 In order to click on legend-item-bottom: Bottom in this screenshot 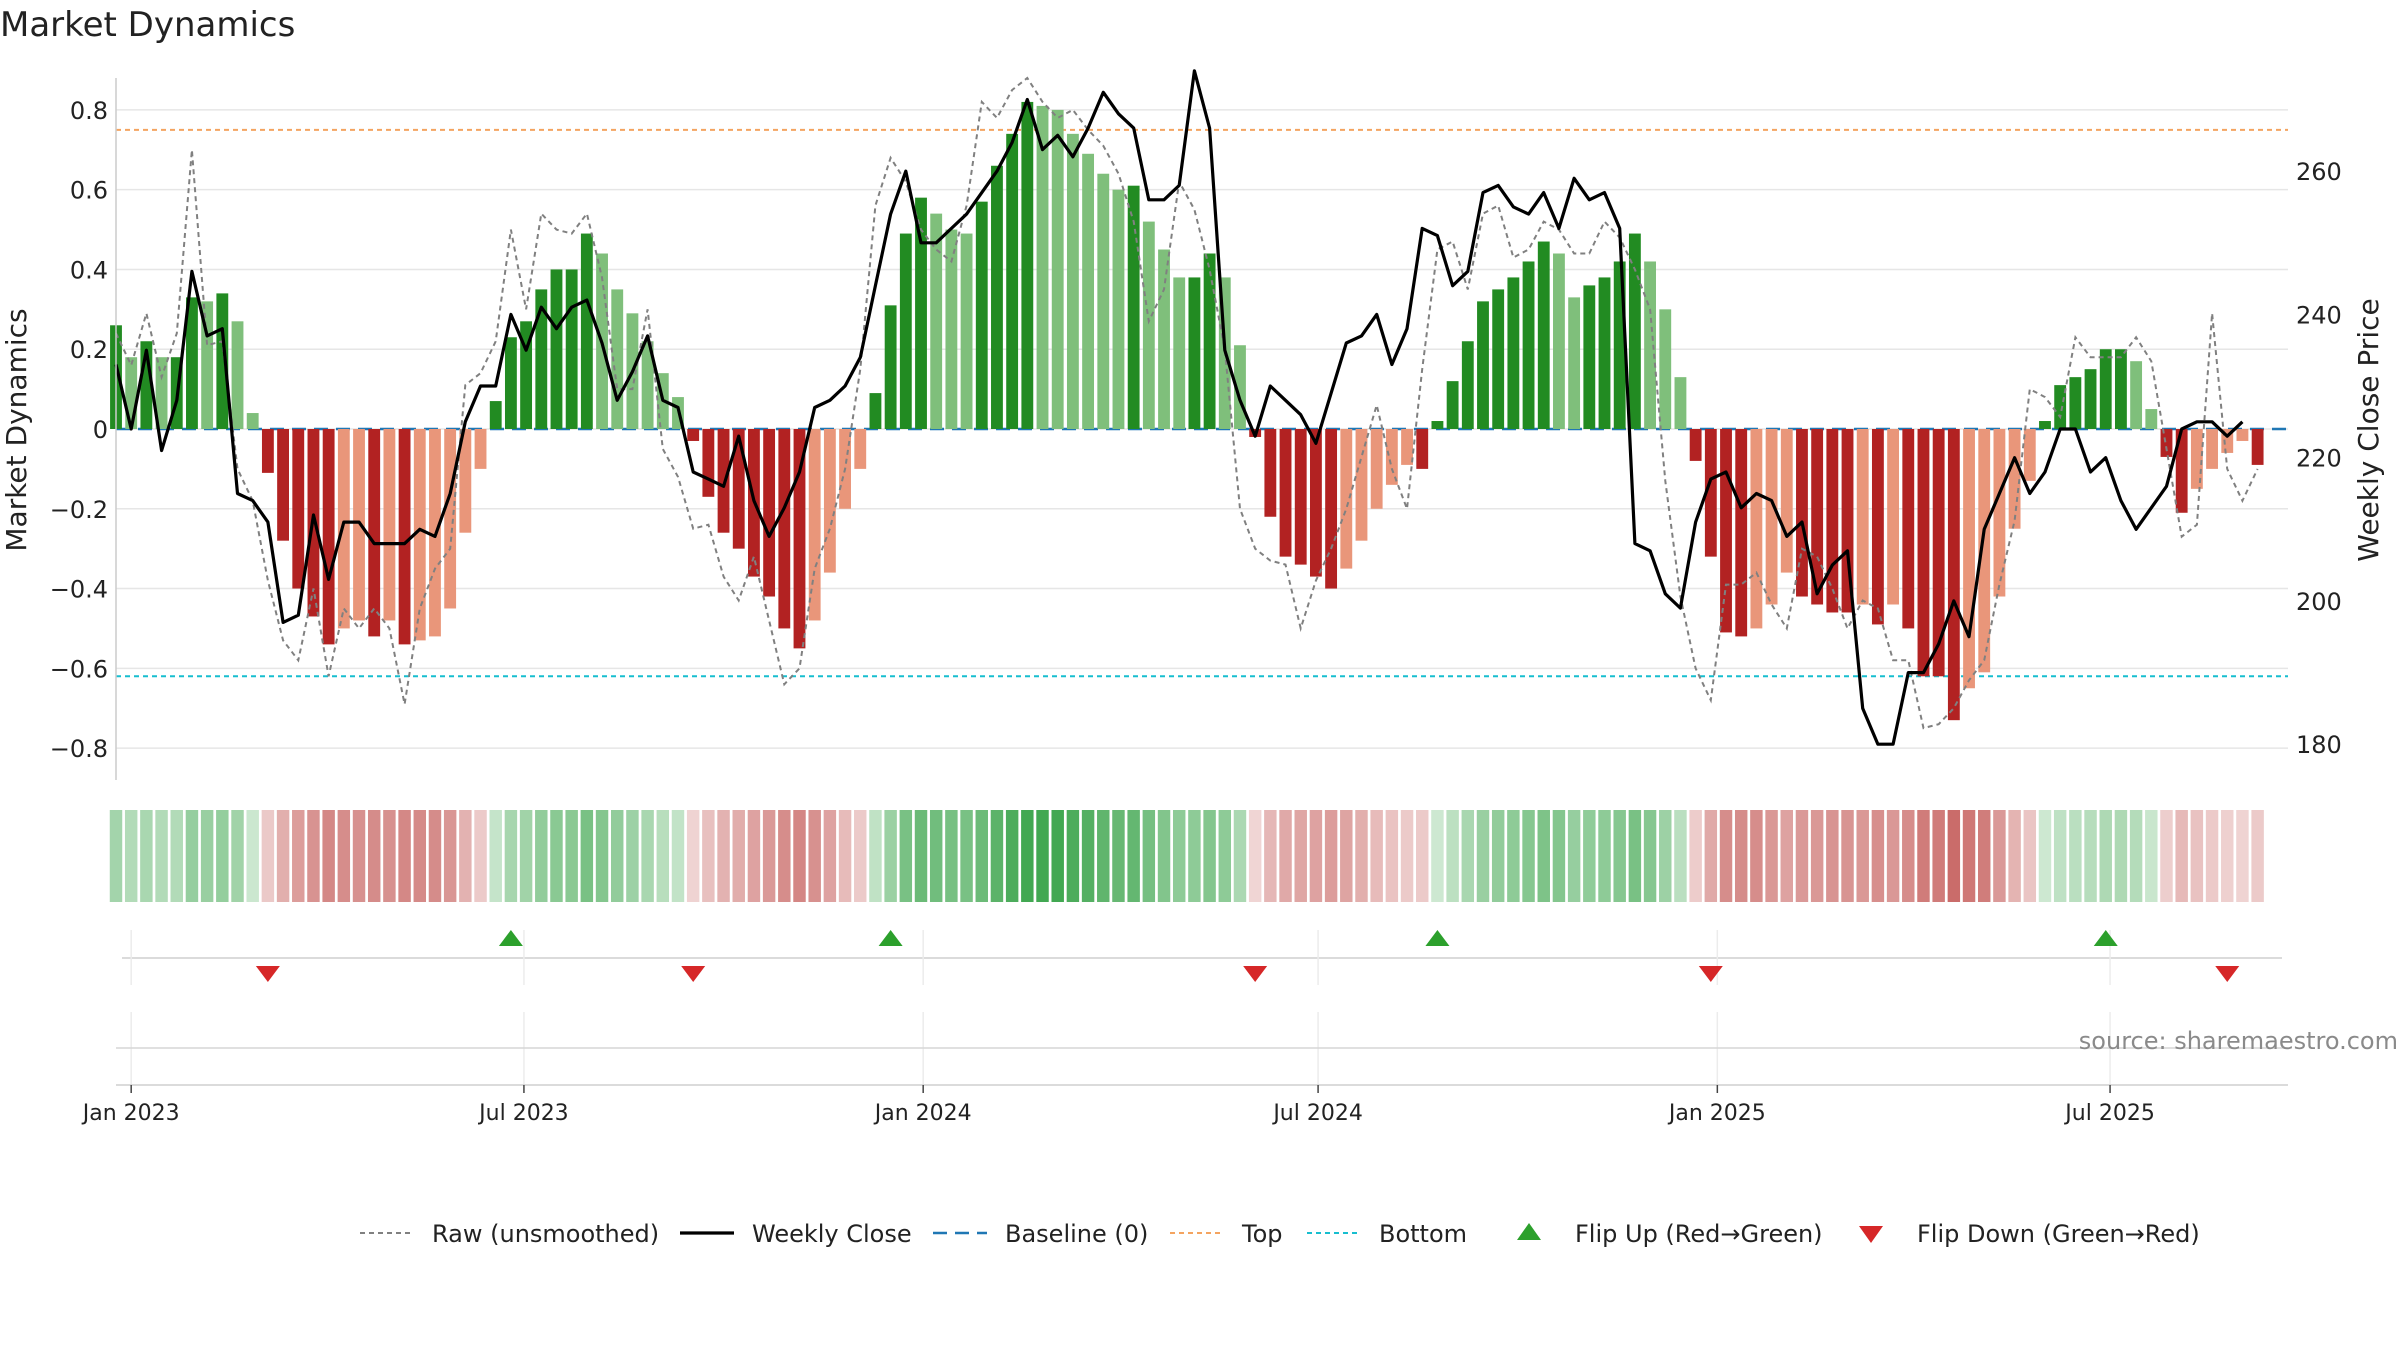, I will do `click(1387, 1234)`.